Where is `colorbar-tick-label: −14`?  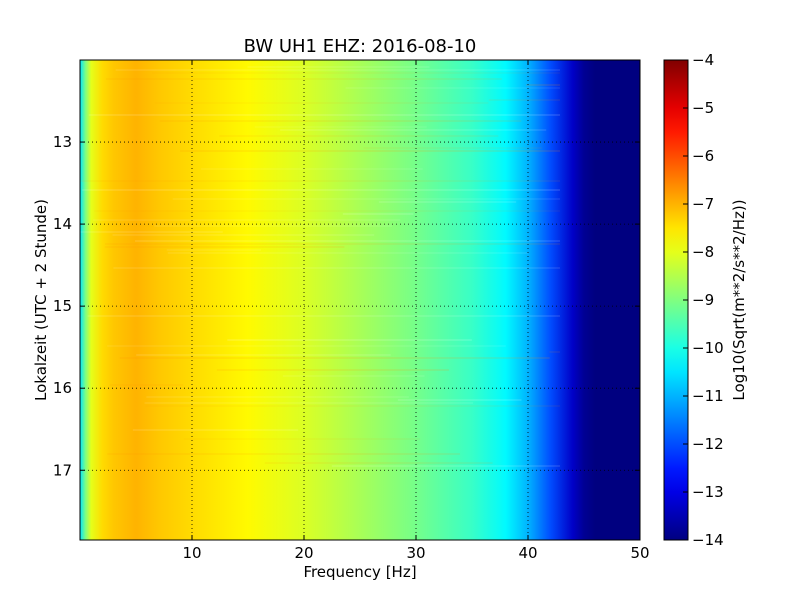
colorbar-tick-label: −14 is located at coordinates (708, 540).